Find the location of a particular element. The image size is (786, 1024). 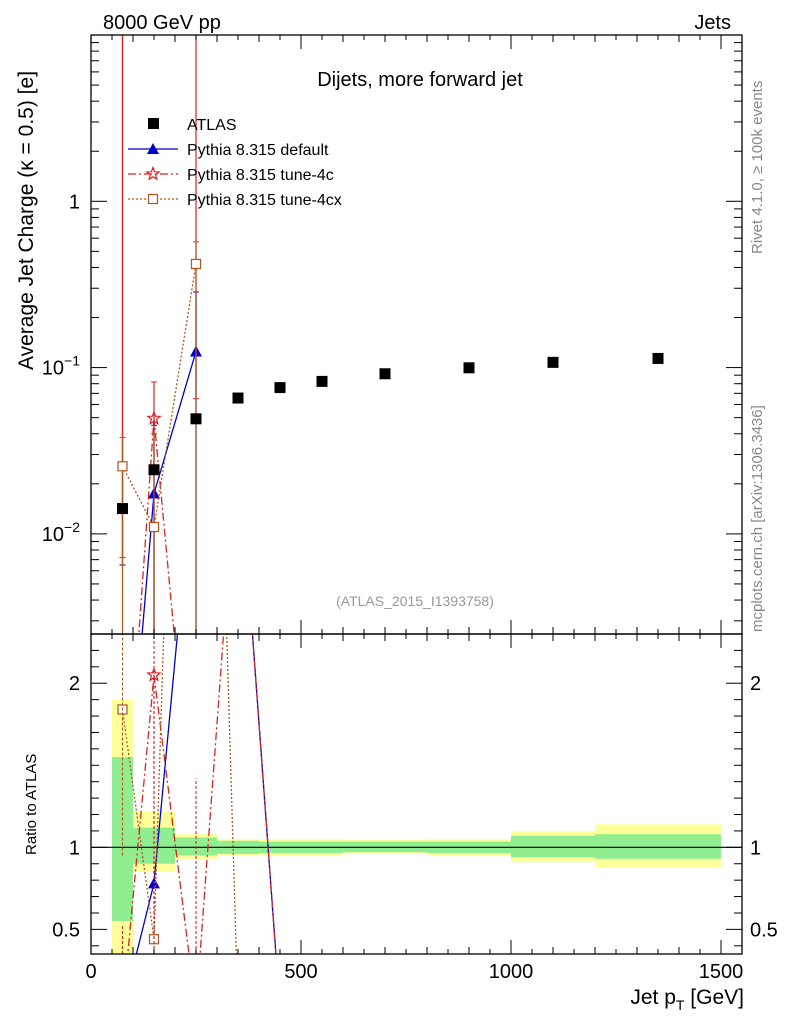

data-point-tune4c is located at coordinates (154, 418).